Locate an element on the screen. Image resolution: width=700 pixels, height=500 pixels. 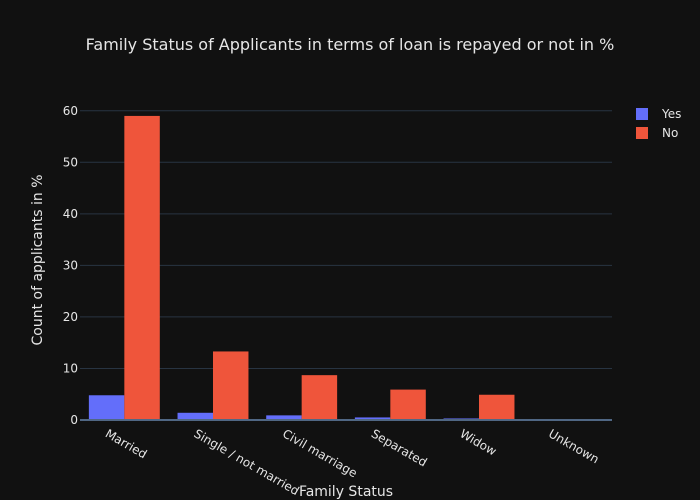
legend-swatch-yes is located at coordinates (642, 114).